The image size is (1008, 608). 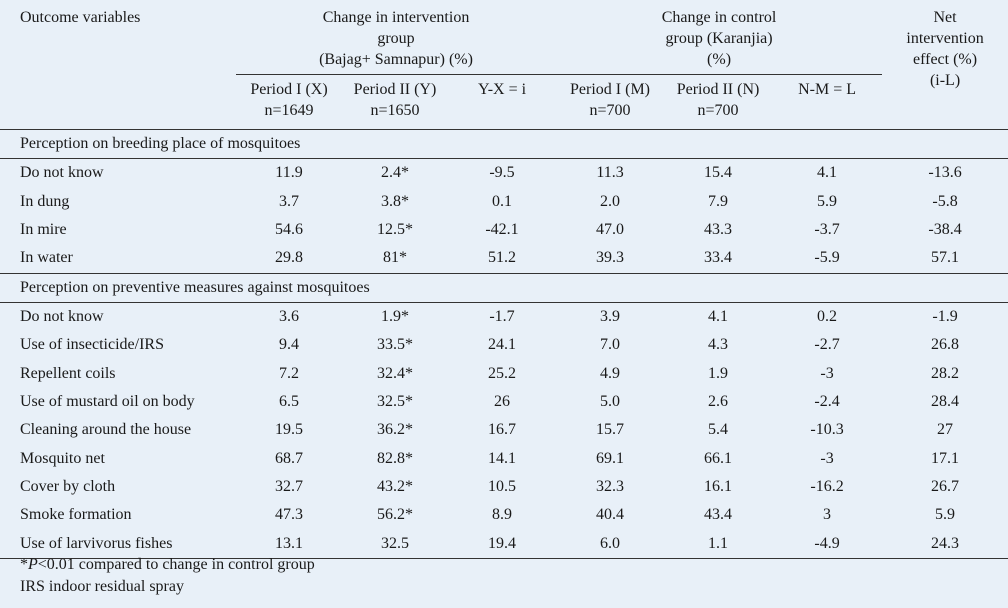 I want to click on table-cell: 19.4, so click(x=502, y=544).